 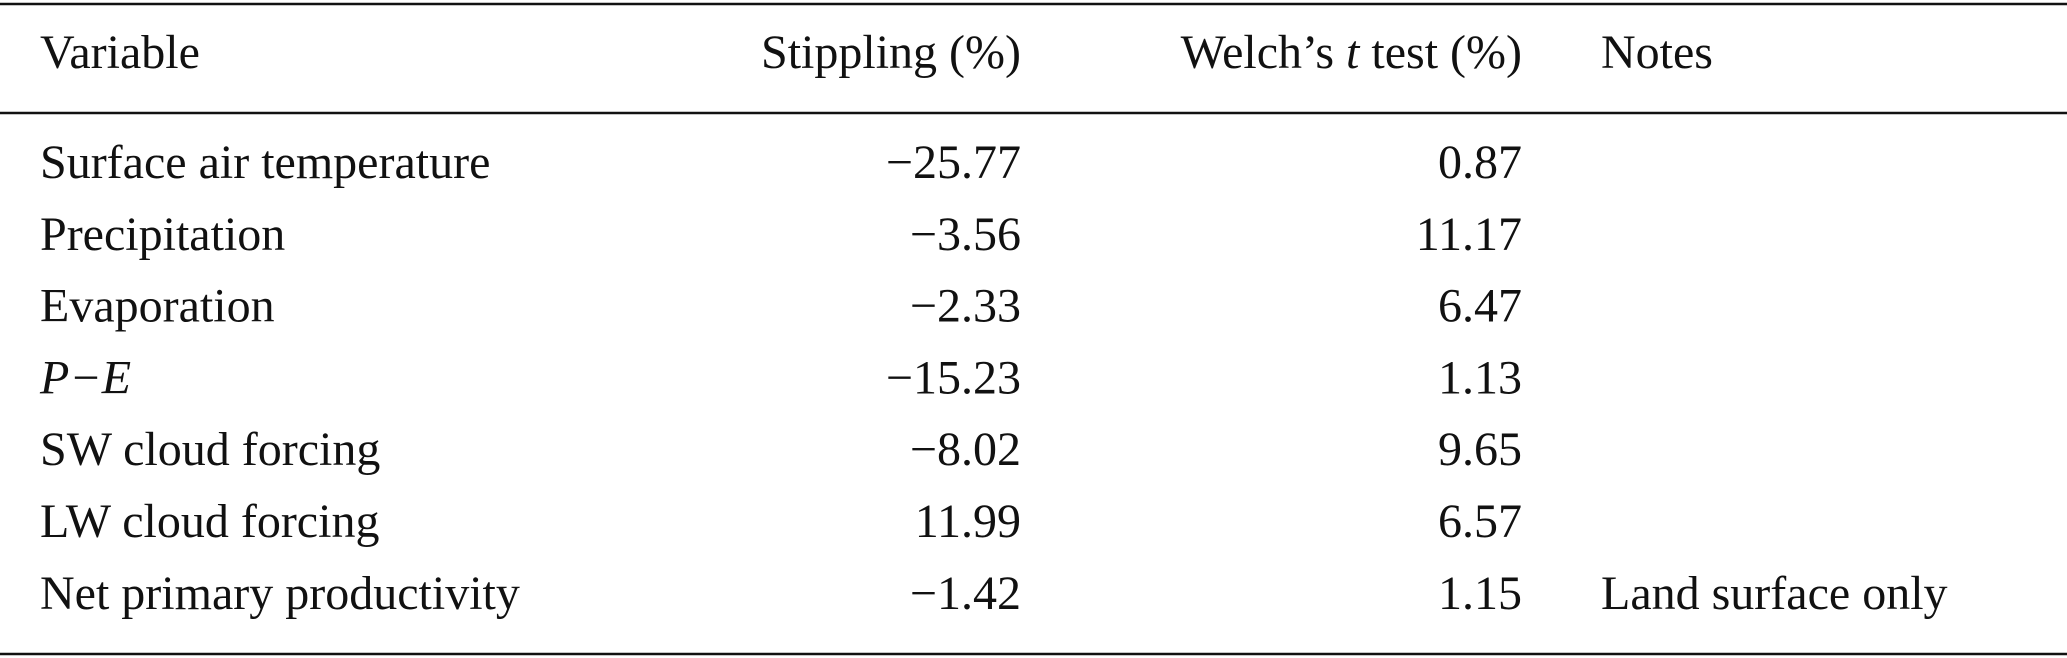 What do you see at coordinates (968, 521) in the screenshot?
I see `cell-stippling: 11.99` at bounding box center [968, 521].